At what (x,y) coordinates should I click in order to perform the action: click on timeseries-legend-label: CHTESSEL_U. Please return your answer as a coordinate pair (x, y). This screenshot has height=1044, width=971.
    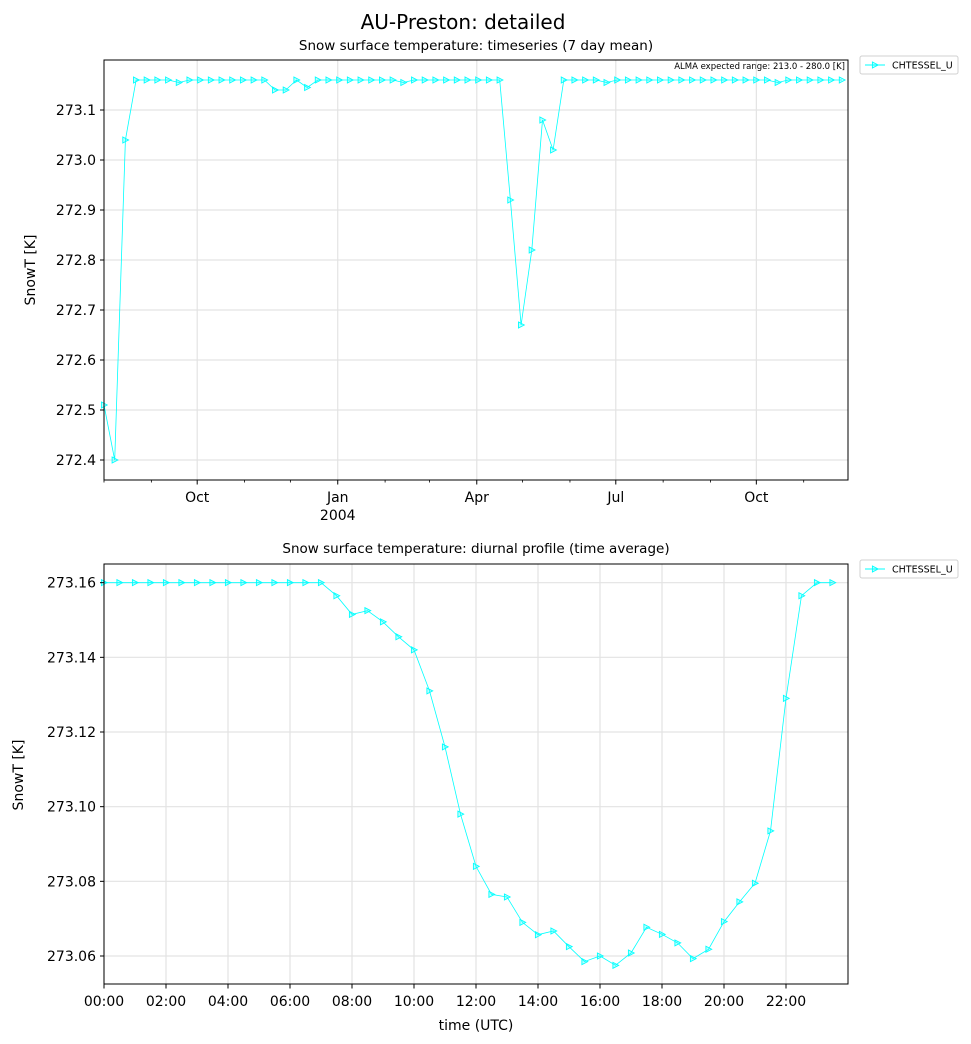
    Looking at the image, I should click on (922, 66).